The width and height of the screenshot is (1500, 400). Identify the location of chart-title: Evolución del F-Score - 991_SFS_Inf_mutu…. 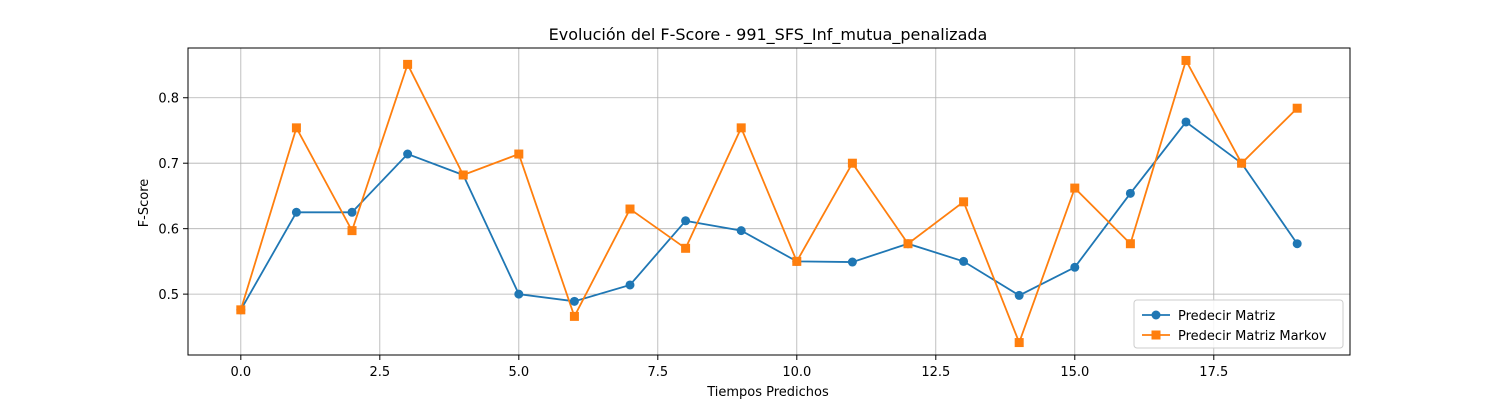
(768, 35).